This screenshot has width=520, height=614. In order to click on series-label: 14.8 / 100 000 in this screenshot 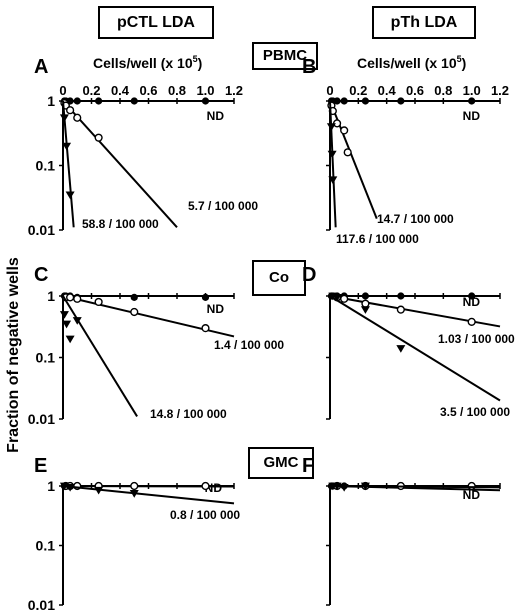, I will do `click(188, 414)`.